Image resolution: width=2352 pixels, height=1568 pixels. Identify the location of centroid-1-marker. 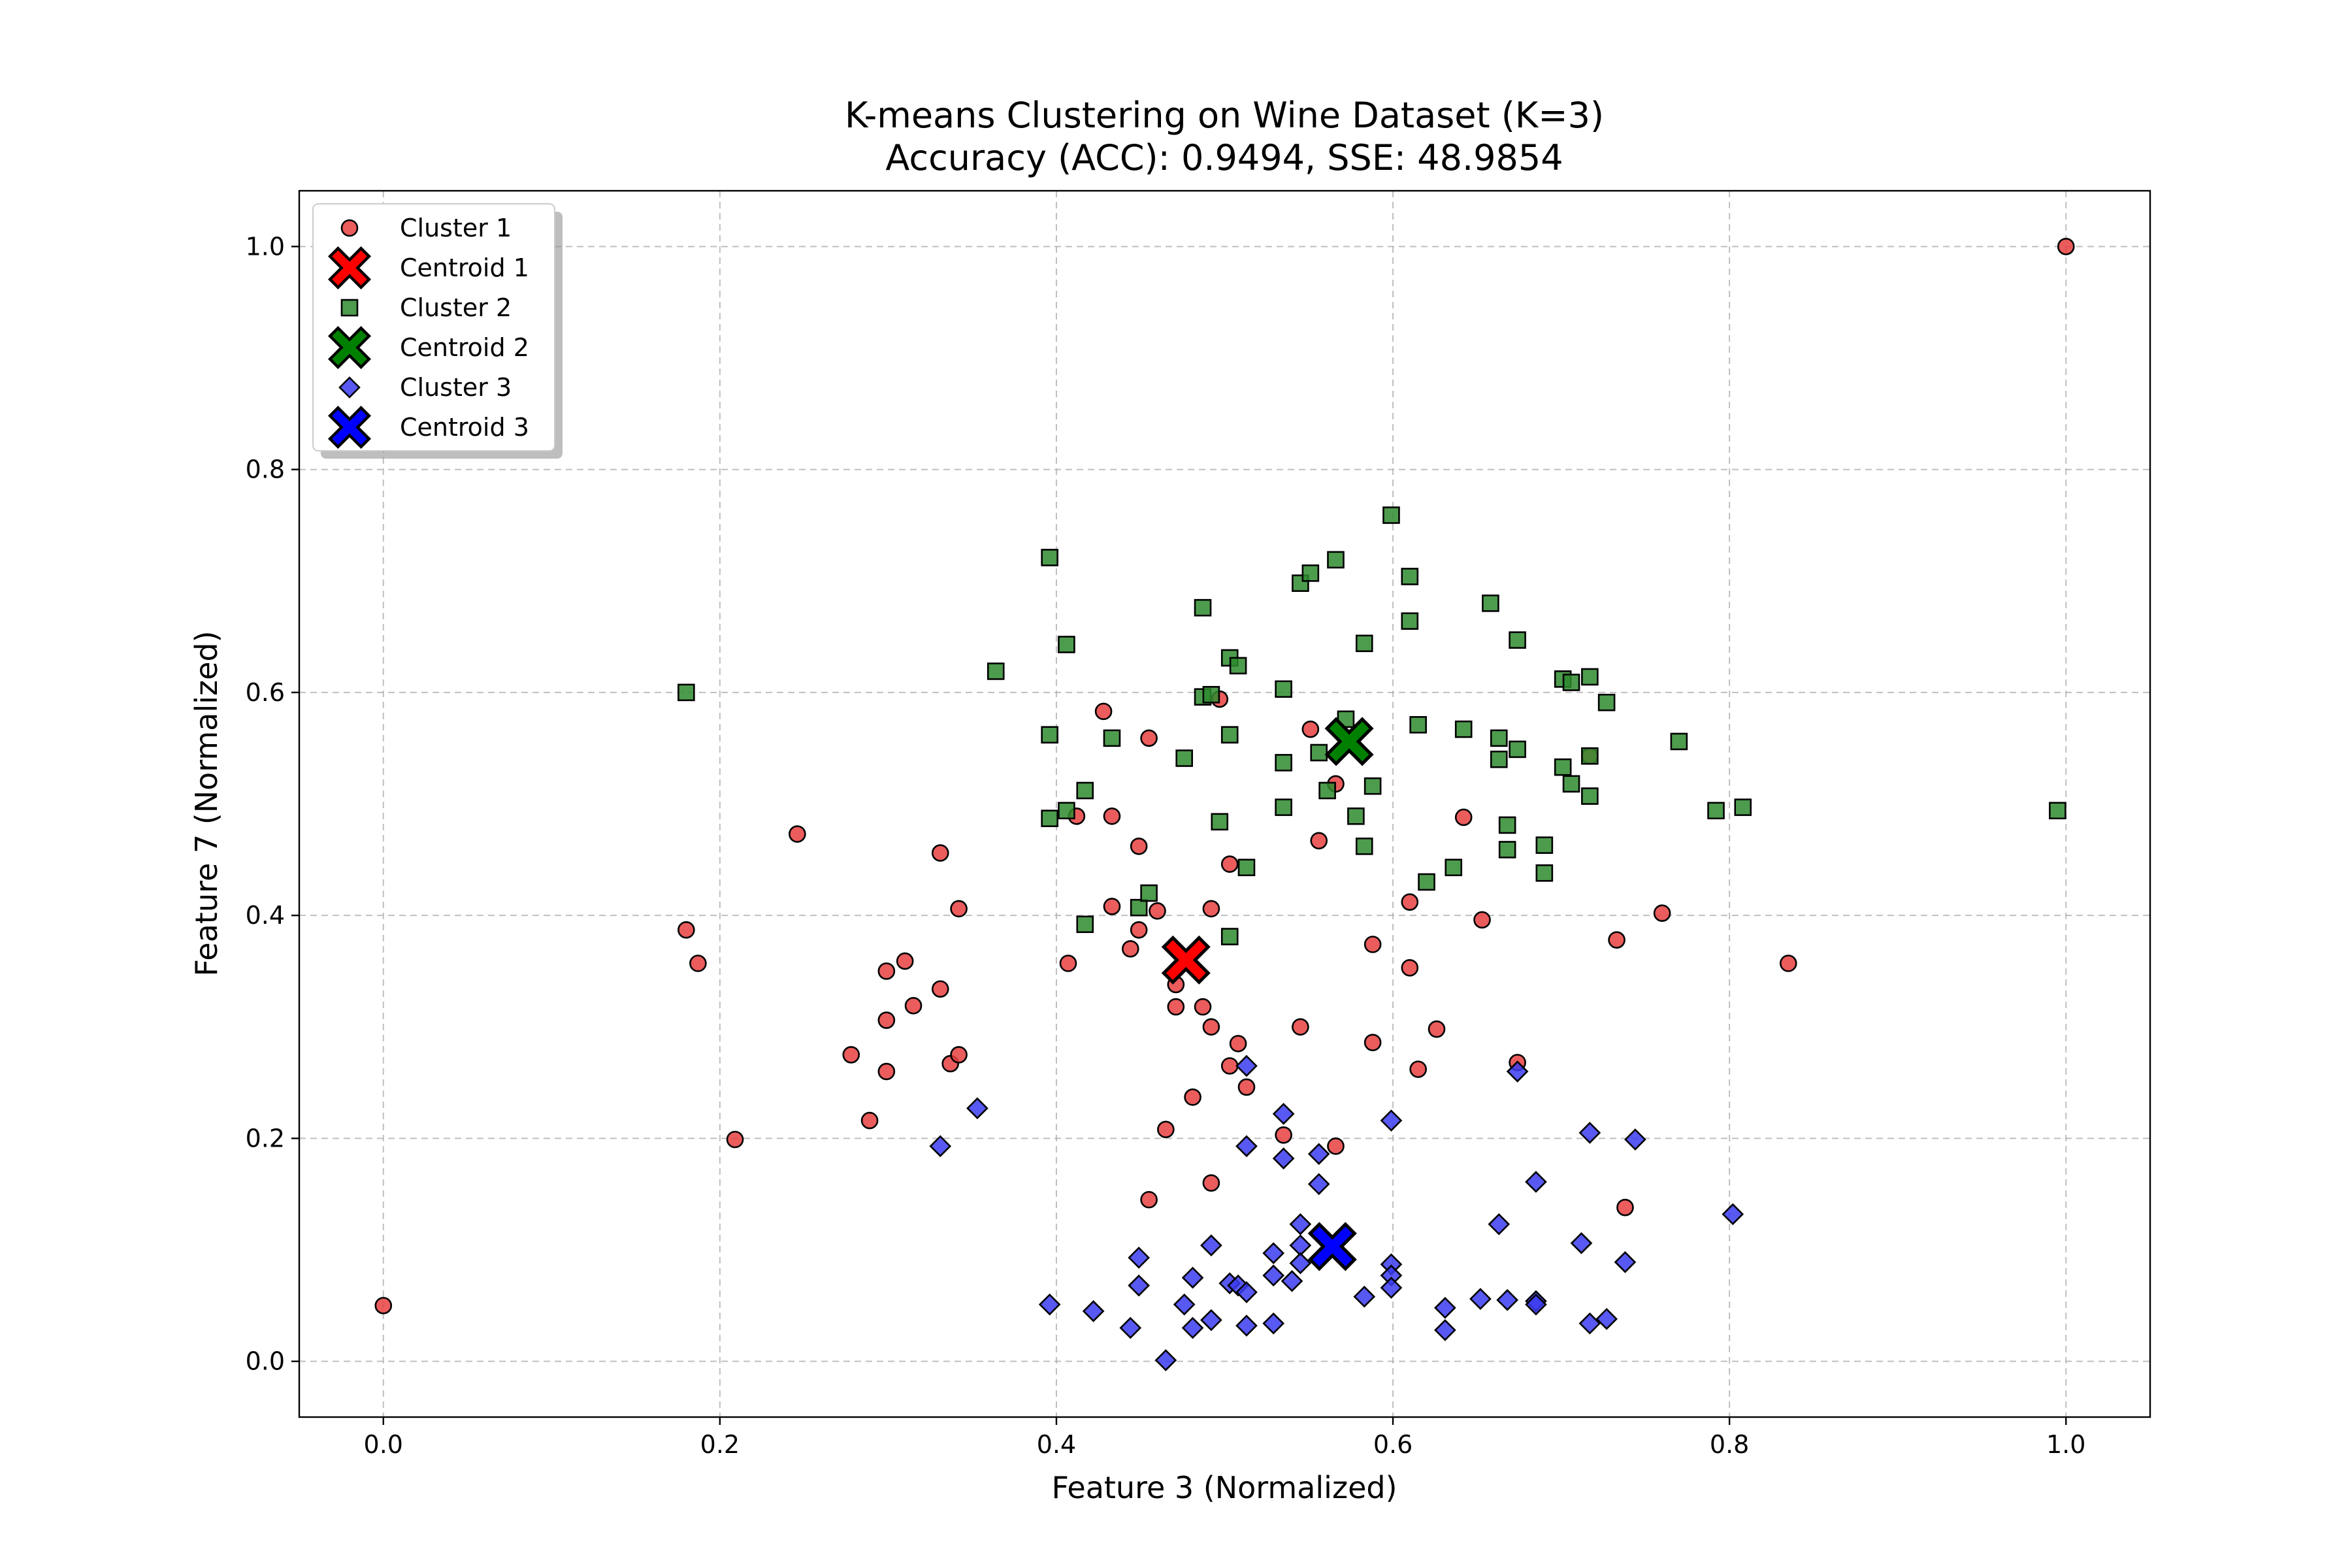
(1186, 960).